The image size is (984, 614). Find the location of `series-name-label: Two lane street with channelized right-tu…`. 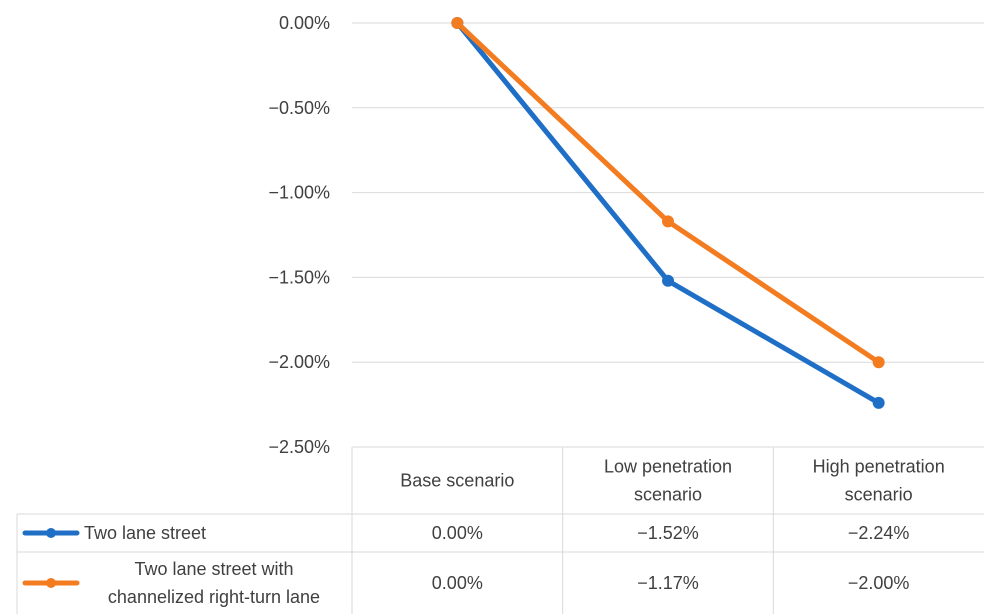

series-name-label: Two lane street with channelized right-tu… is located at coordinates (214, 583).